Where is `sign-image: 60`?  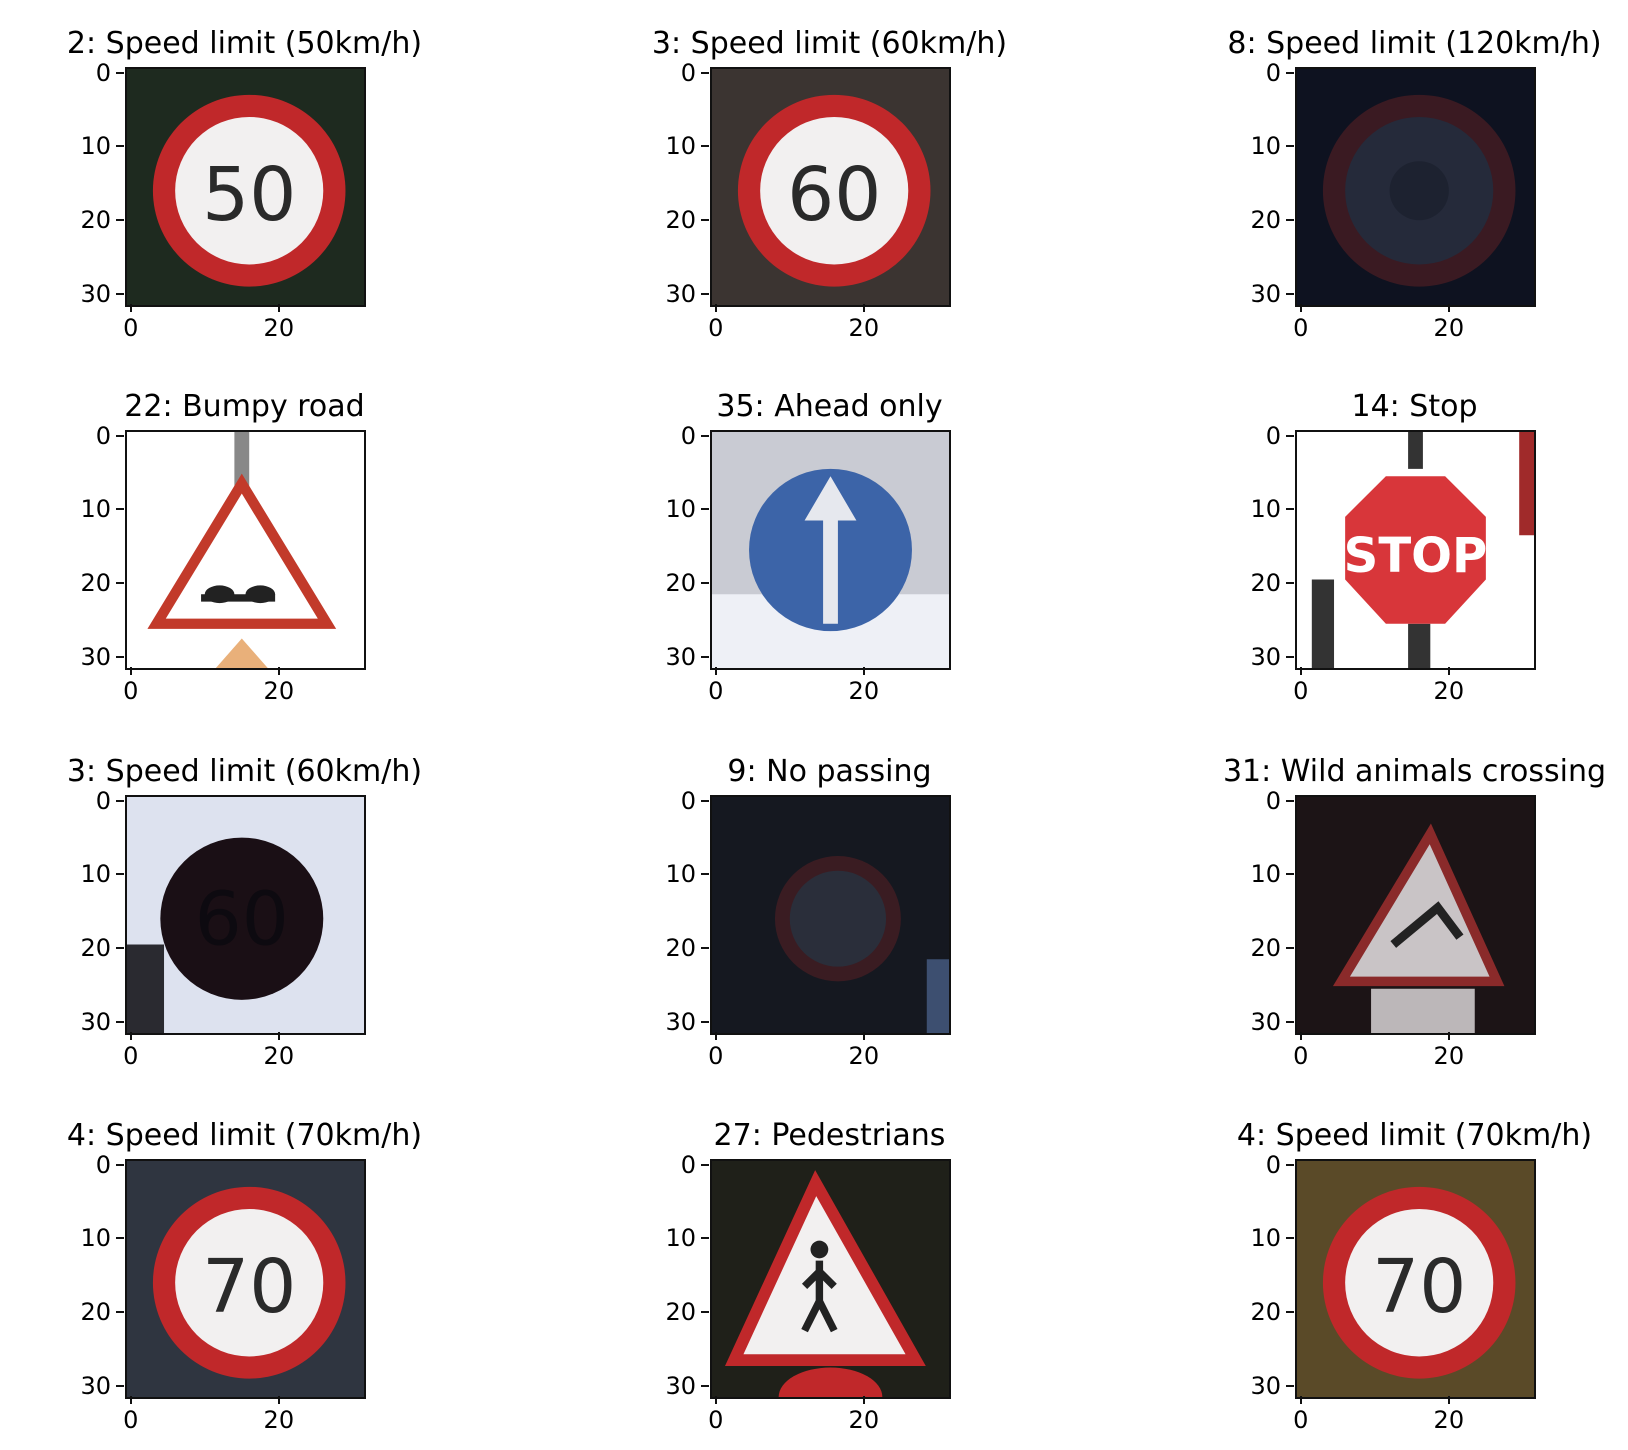
sign-image: 60 is located at coordinates (245, 915).